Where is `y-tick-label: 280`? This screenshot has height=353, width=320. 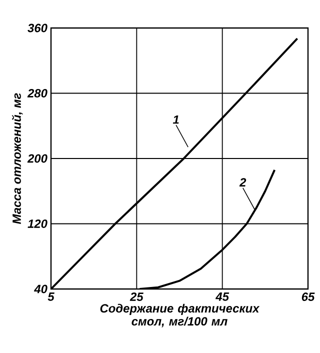 y-tick-label: 280 is located at coordinates (37, 93).